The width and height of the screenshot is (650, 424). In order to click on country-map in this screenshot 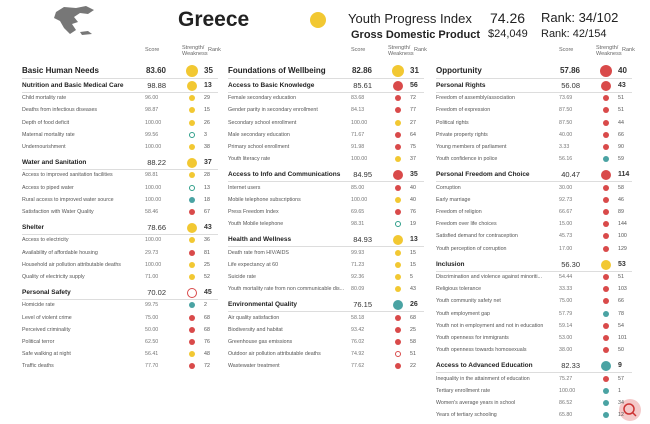, I will do `click(74, 20)`.